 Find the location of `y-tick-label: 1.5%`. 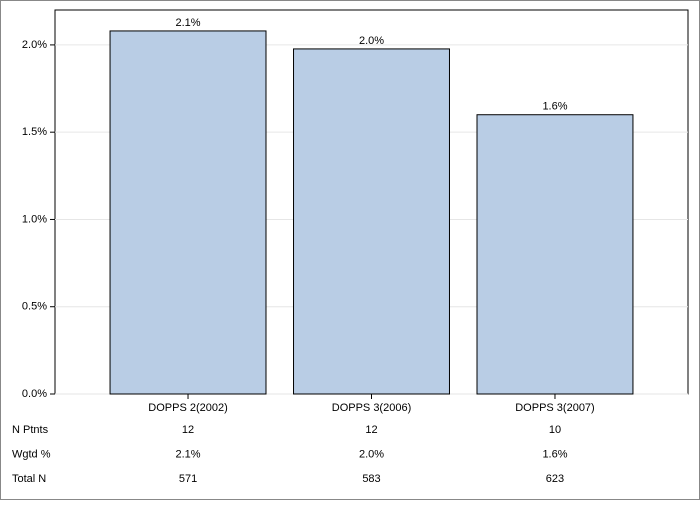

y-tick-label: 1.5% is located at coordinates (34, 132).